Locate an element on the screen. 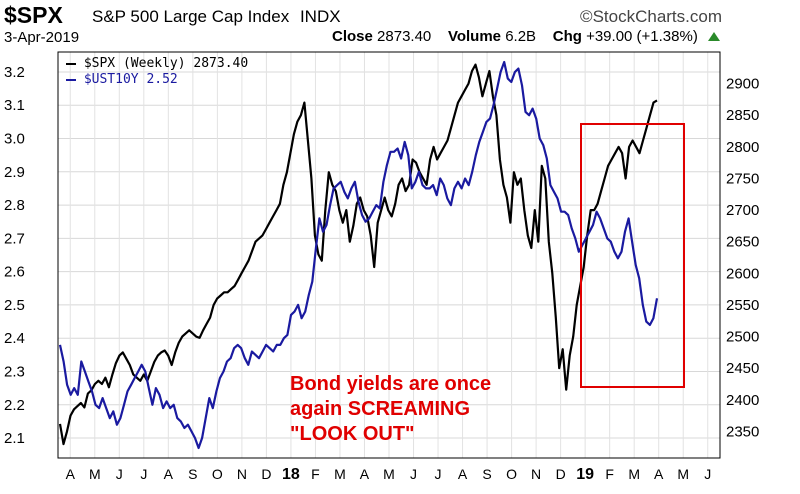 This screenshot has width=800, height=494. x-tick-label: 19 is located at coordinates (585, 474).